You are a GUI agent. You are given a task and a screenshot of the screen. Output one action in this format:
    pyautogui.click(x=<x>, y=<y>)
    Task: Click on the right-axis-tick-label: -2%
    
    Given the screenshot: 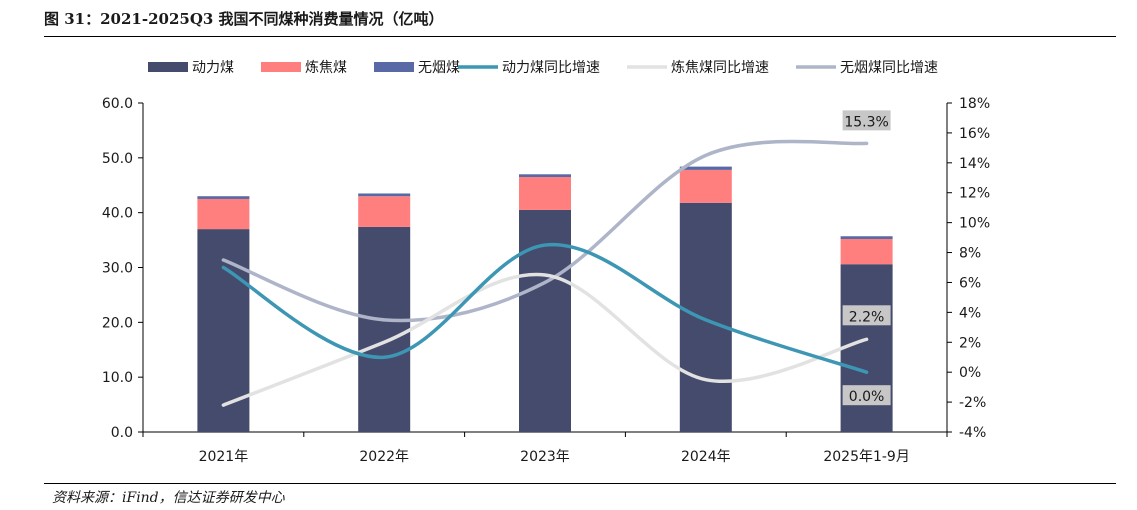 What is the action you would take?
    pyautogui.click(x=972, y=403)
    